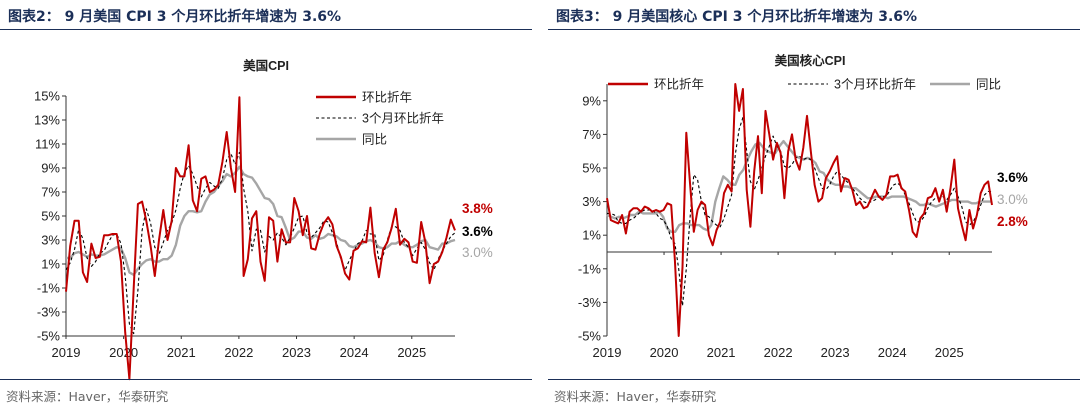 Image resolution: width=1080 pixels, height=411 pixels. Describe the element at coordinates (737, 17) in the screenshot. I see `figure-title: 图表3： 9 月美国核心 CPI 3 个月环比折年增速为 3.6%` at that location.